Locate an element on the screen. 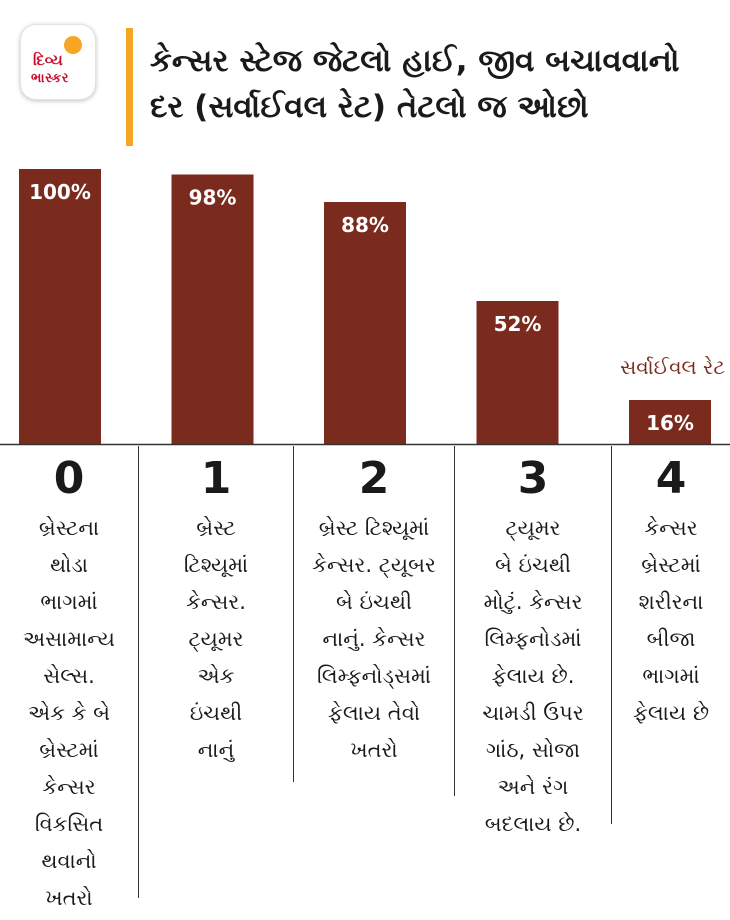  bar-value-label: 100% is located at coordinates (60, 192).